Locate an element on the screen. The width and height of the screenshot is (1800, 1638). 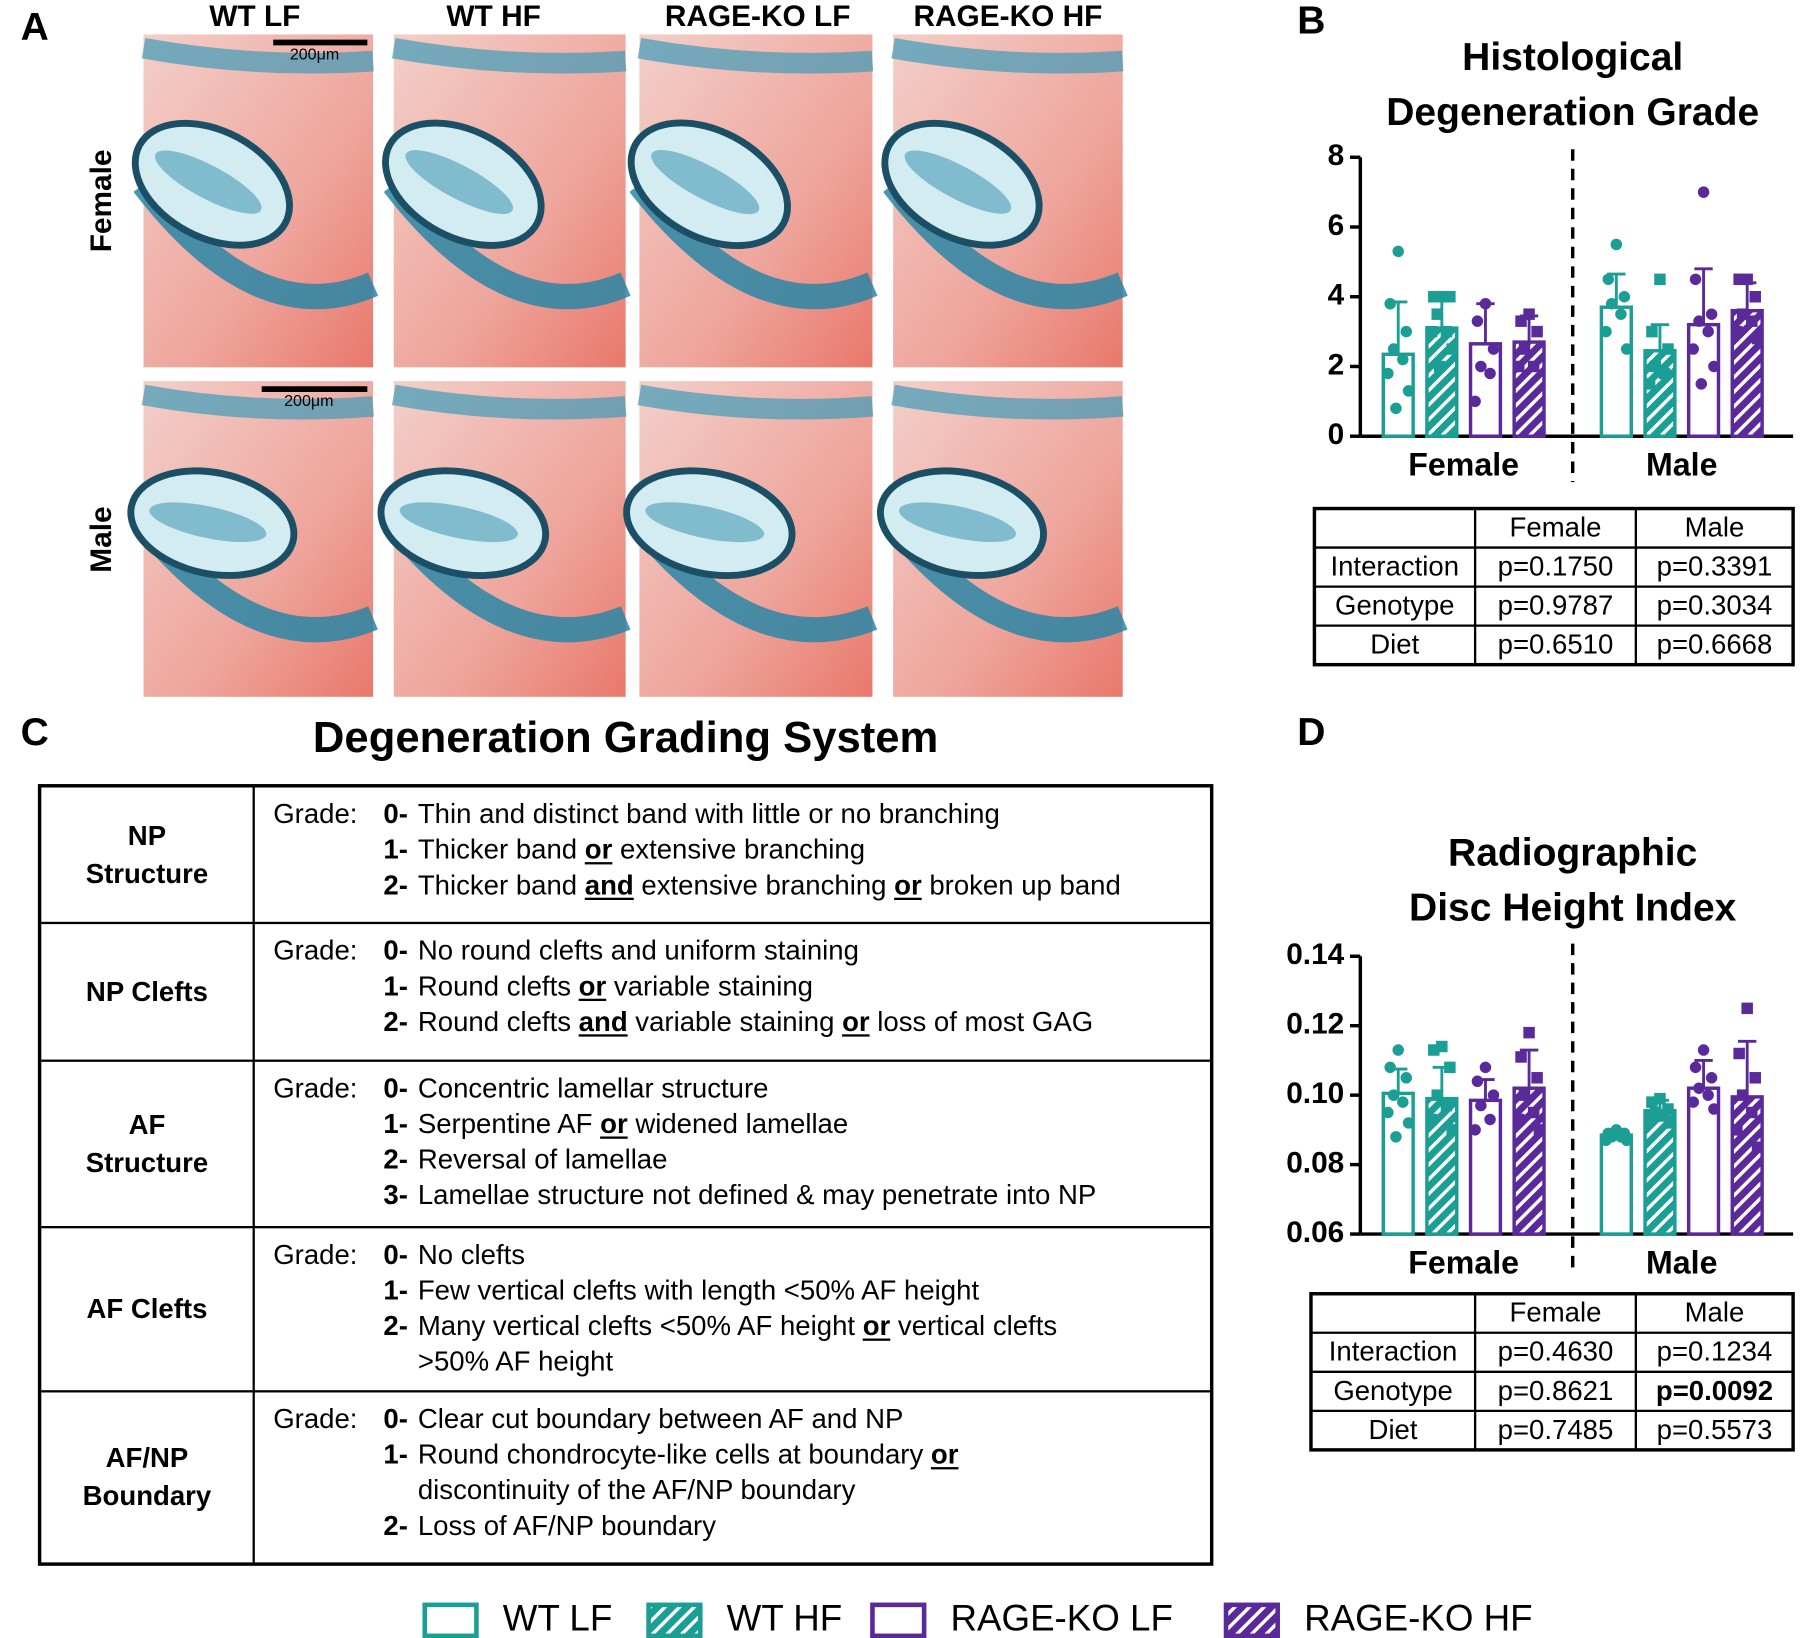
table-cell: p=0.7485 is located at coordinates (1556, 1429).